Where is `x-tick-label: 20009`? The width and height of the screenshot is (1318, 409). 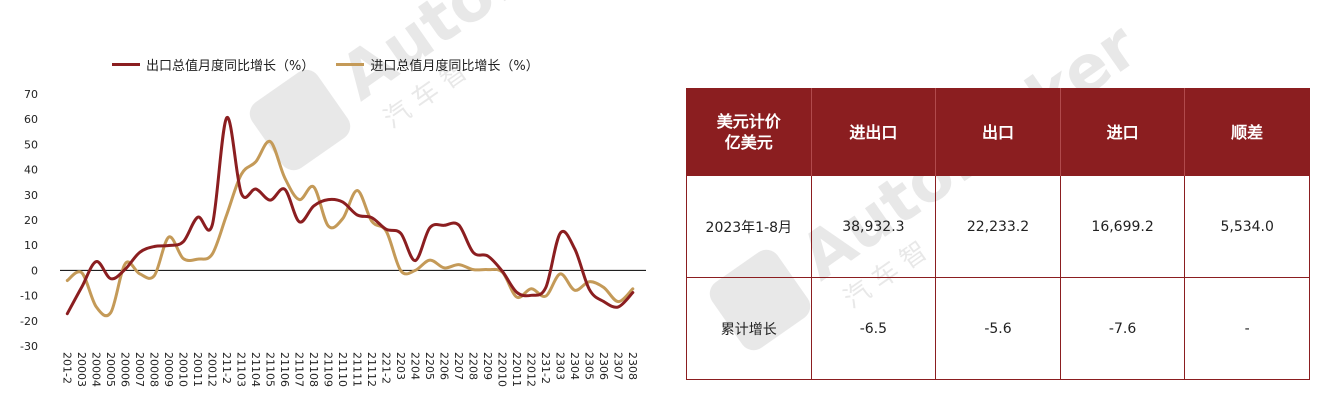
x-tick-label: 20009 is located at coordinates (168, 369).